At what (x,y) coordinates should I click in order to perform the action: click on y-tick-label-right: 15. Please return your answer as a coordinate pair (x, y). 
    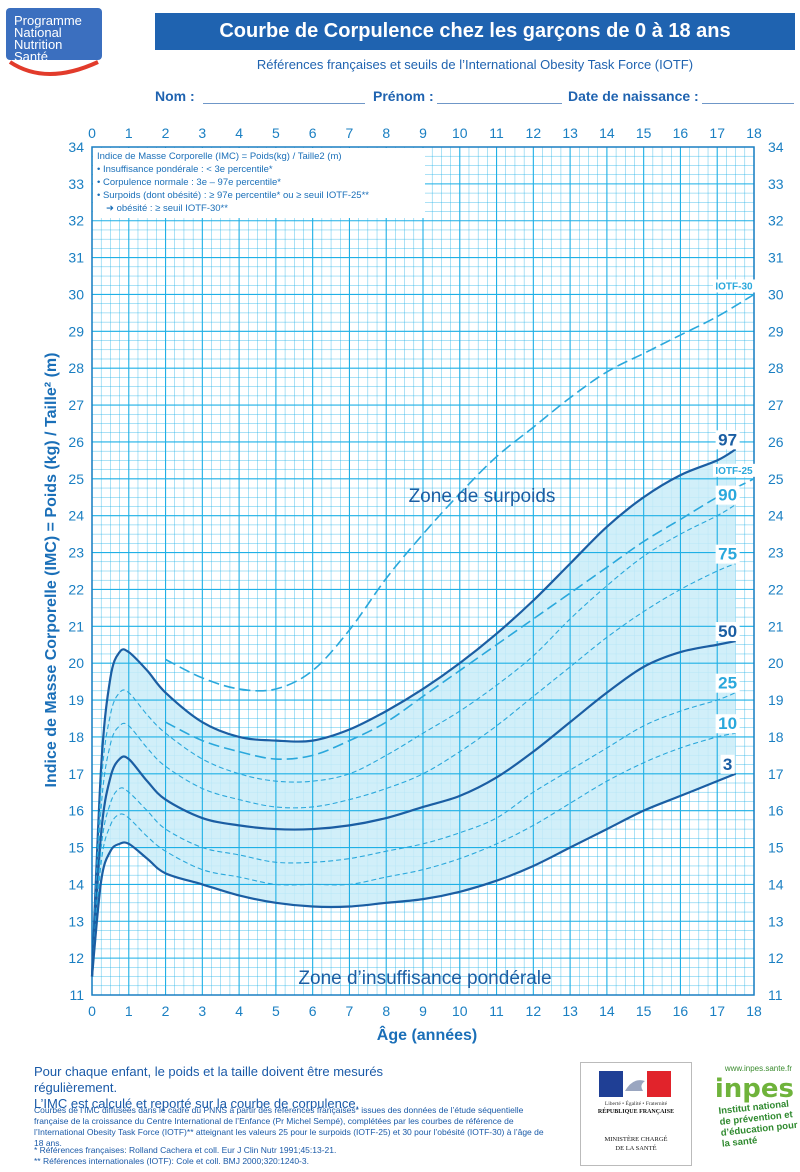
    Looking at the image, I should click on (776, 848).